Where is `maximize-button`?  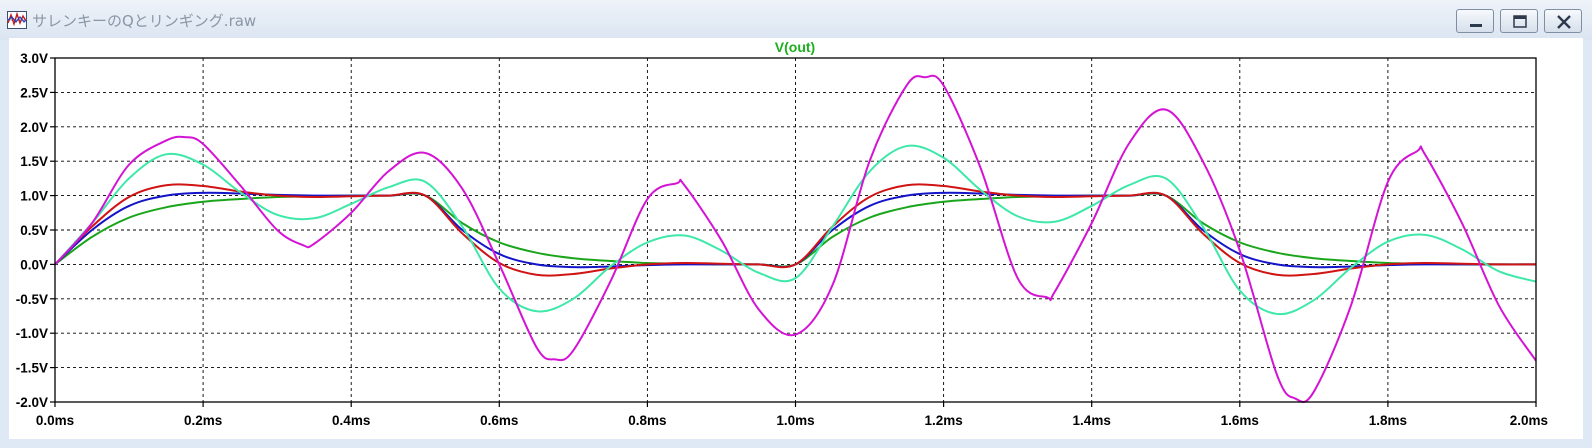 maximize-button is located at coordinates (1519, 21).